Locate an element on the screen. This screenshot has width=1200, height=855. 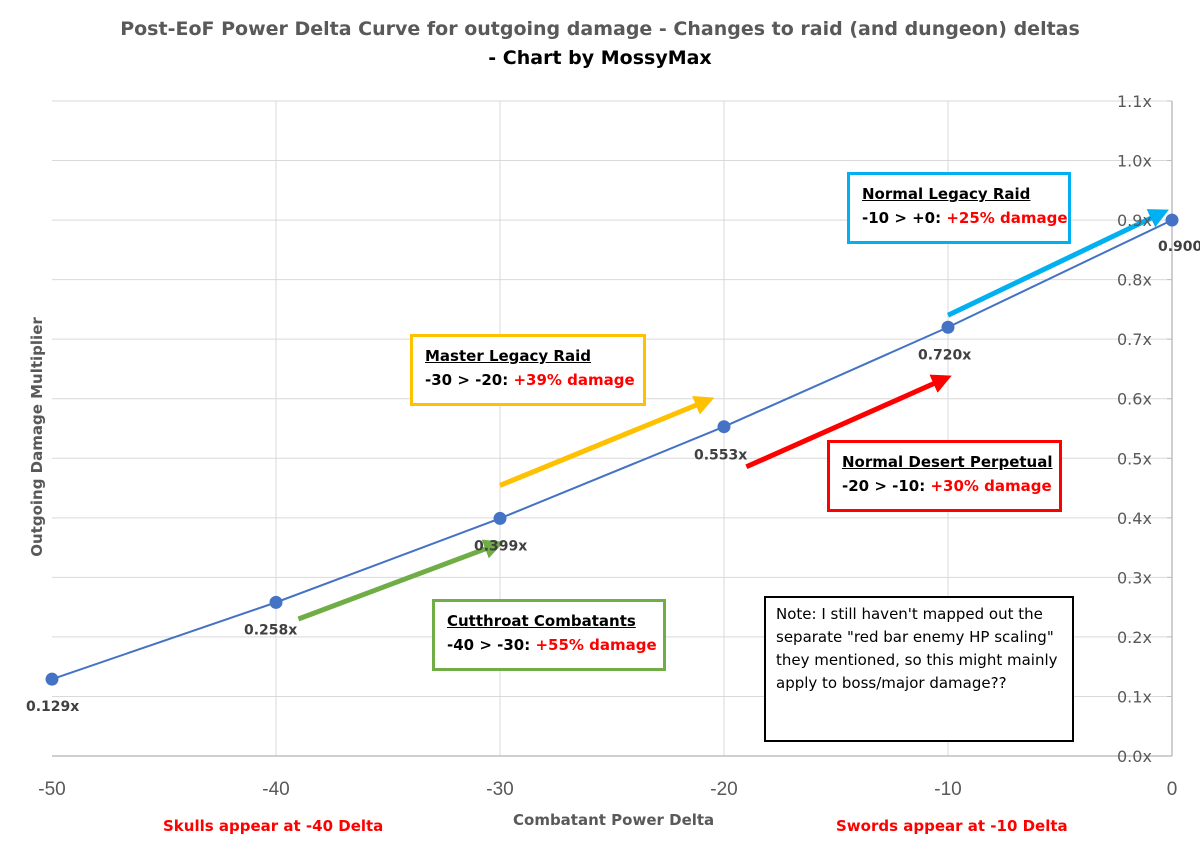
callout-legacy-range: -10 > +0: is located at coordinates (902, 218).